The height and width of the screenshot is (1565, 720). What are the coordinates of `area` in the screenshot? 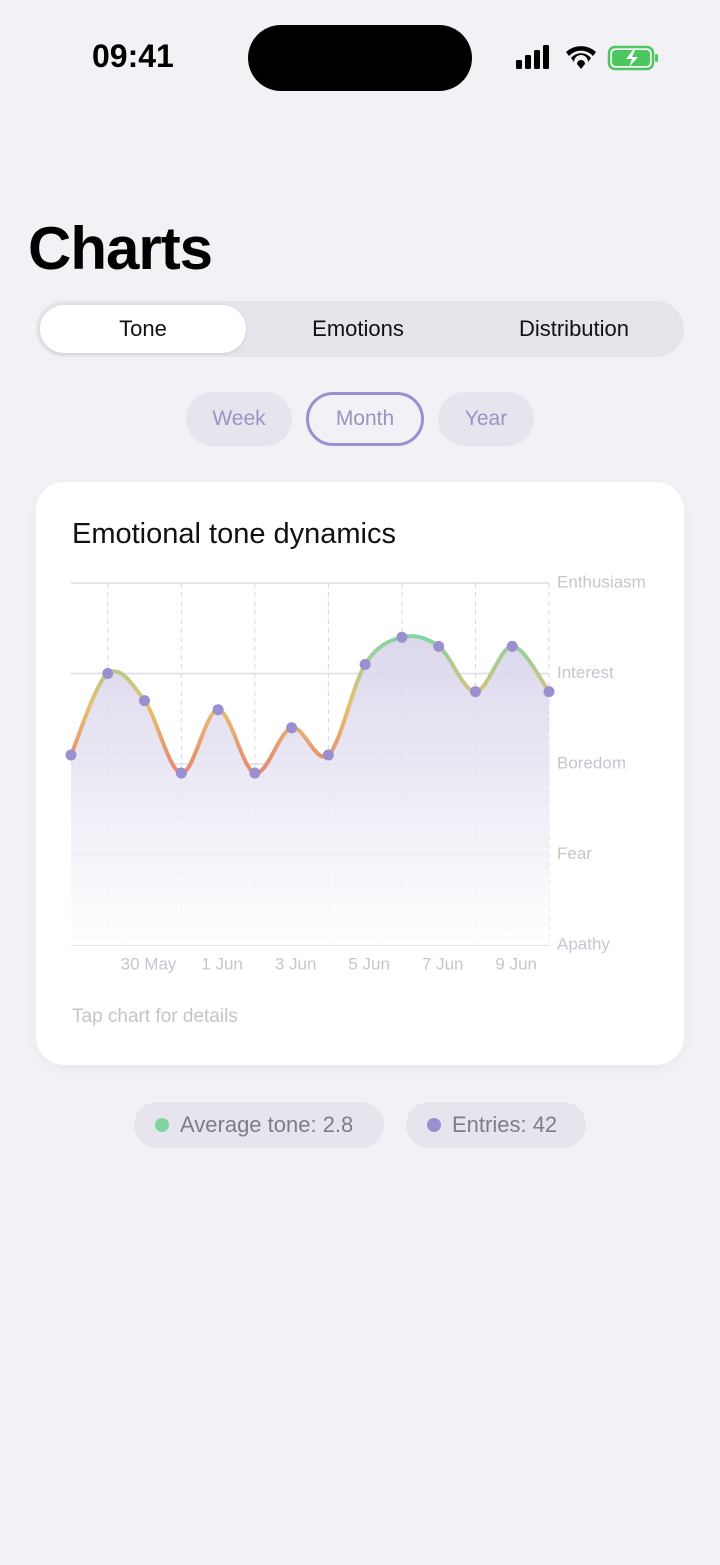 It's located at (310, 790).